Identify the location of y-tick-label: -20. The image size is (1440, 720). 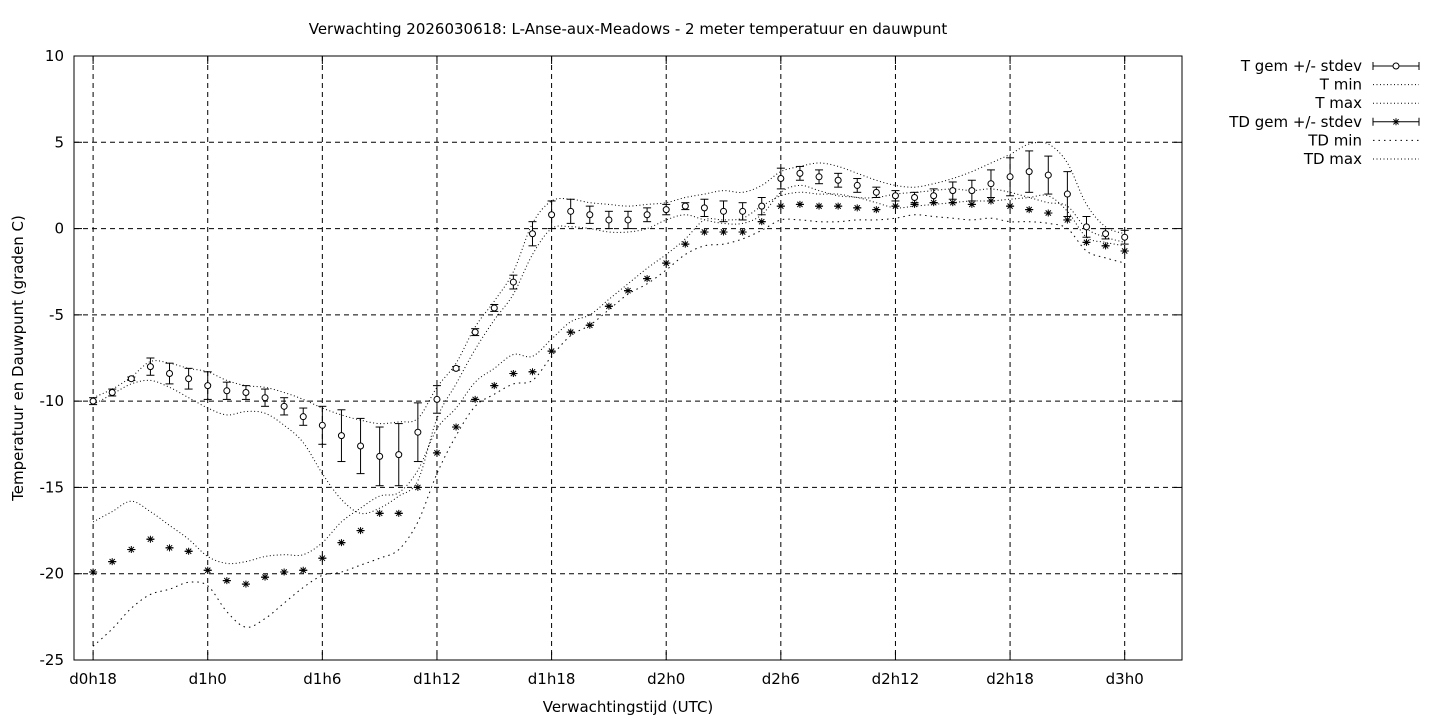
(52, 574).